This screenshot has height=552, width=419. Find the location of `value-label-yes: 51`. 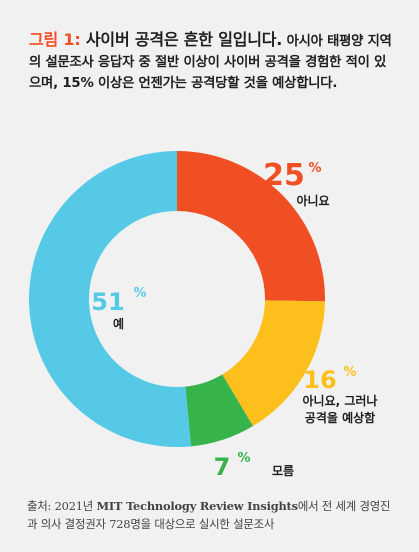

value-label-yes: 51 is located at coordinates (107, 302).